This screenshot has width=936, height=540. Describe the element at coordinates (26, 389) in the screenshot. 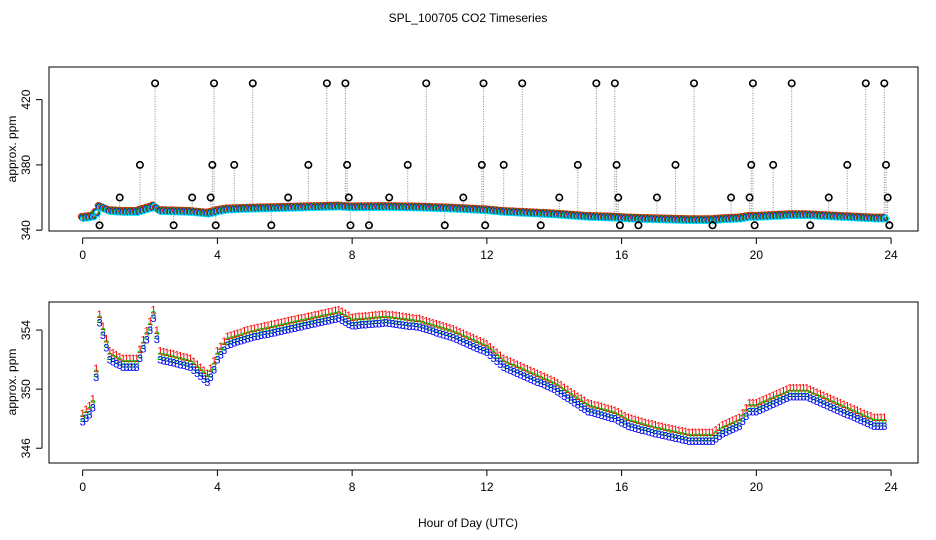

I see `y-tick-label: 350` at that location.